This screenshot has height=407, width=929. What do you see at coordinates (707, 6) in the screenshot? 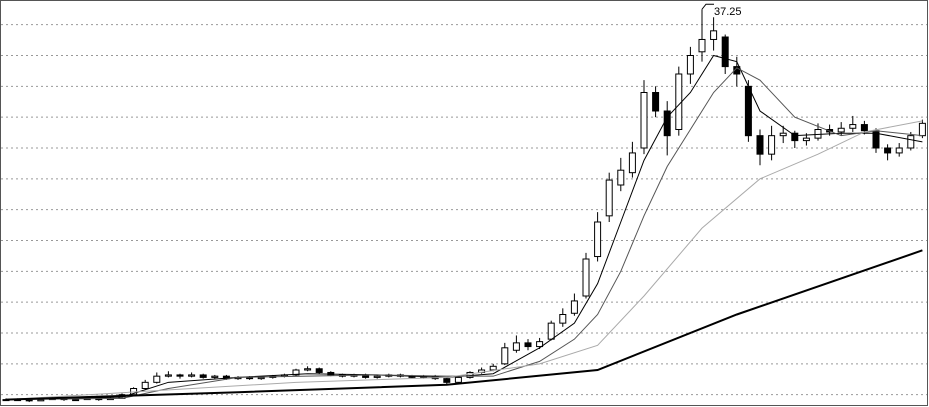
I see `max-marker` at bounding box center [707, 6].